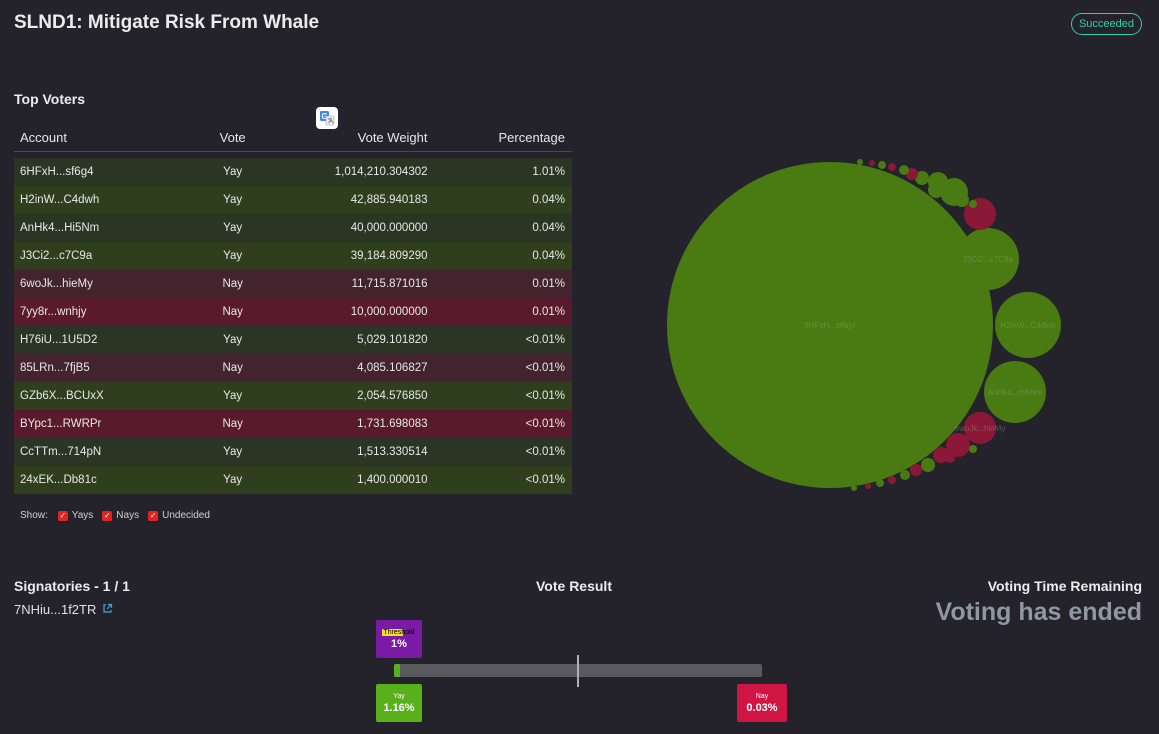  What do you see at coordinates (389, 228) in the screenshot?
I see `cell-vote-weight: 40,000.000000` at bounding box center [389, 228].